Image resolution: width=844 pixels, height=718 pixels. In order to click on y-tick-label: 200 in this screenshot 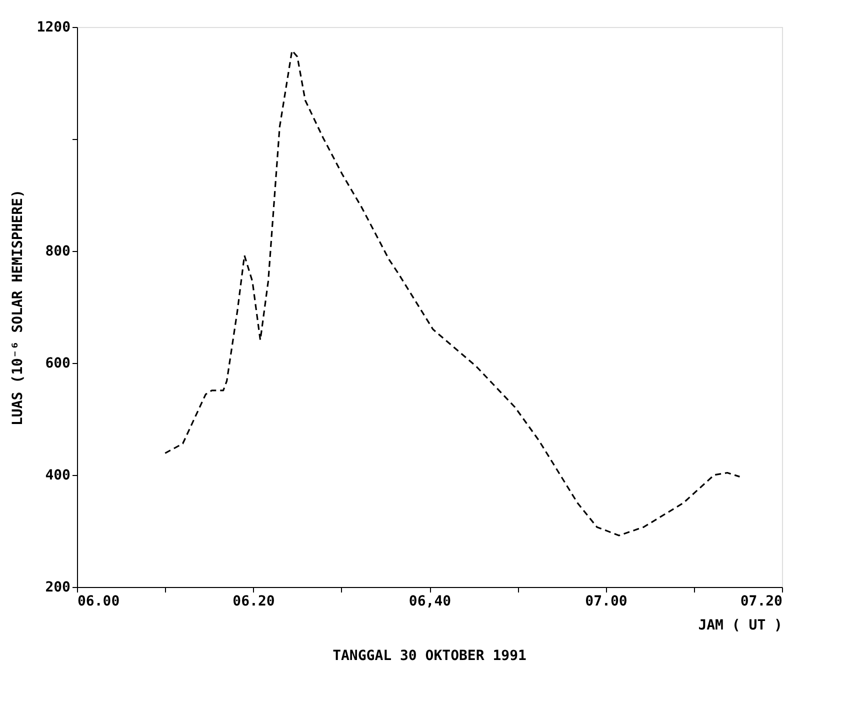, I will do `click(57, 588)`.